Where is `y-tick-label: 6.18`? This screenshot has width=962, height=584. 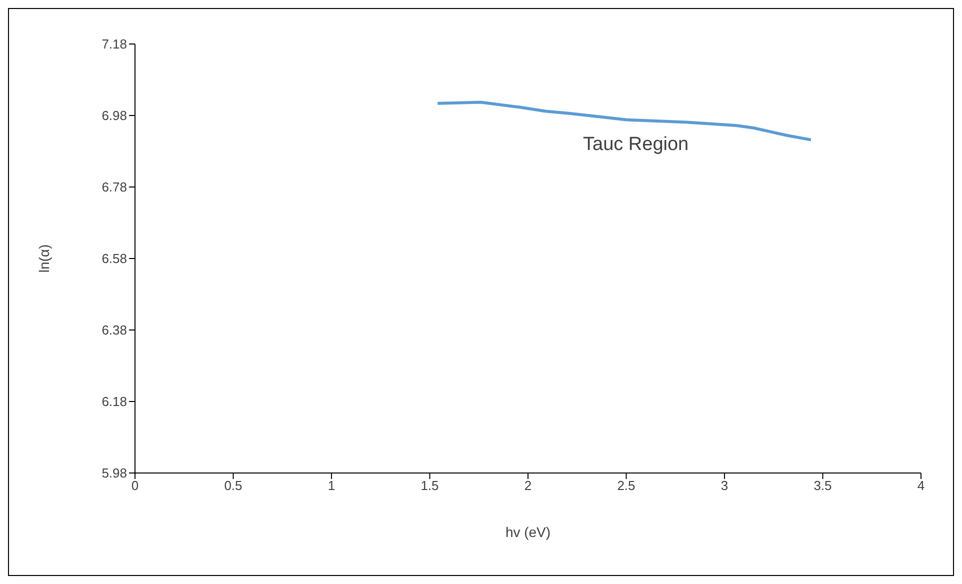 y-tick-label: 6.18 is located at coordinates (114, 402).